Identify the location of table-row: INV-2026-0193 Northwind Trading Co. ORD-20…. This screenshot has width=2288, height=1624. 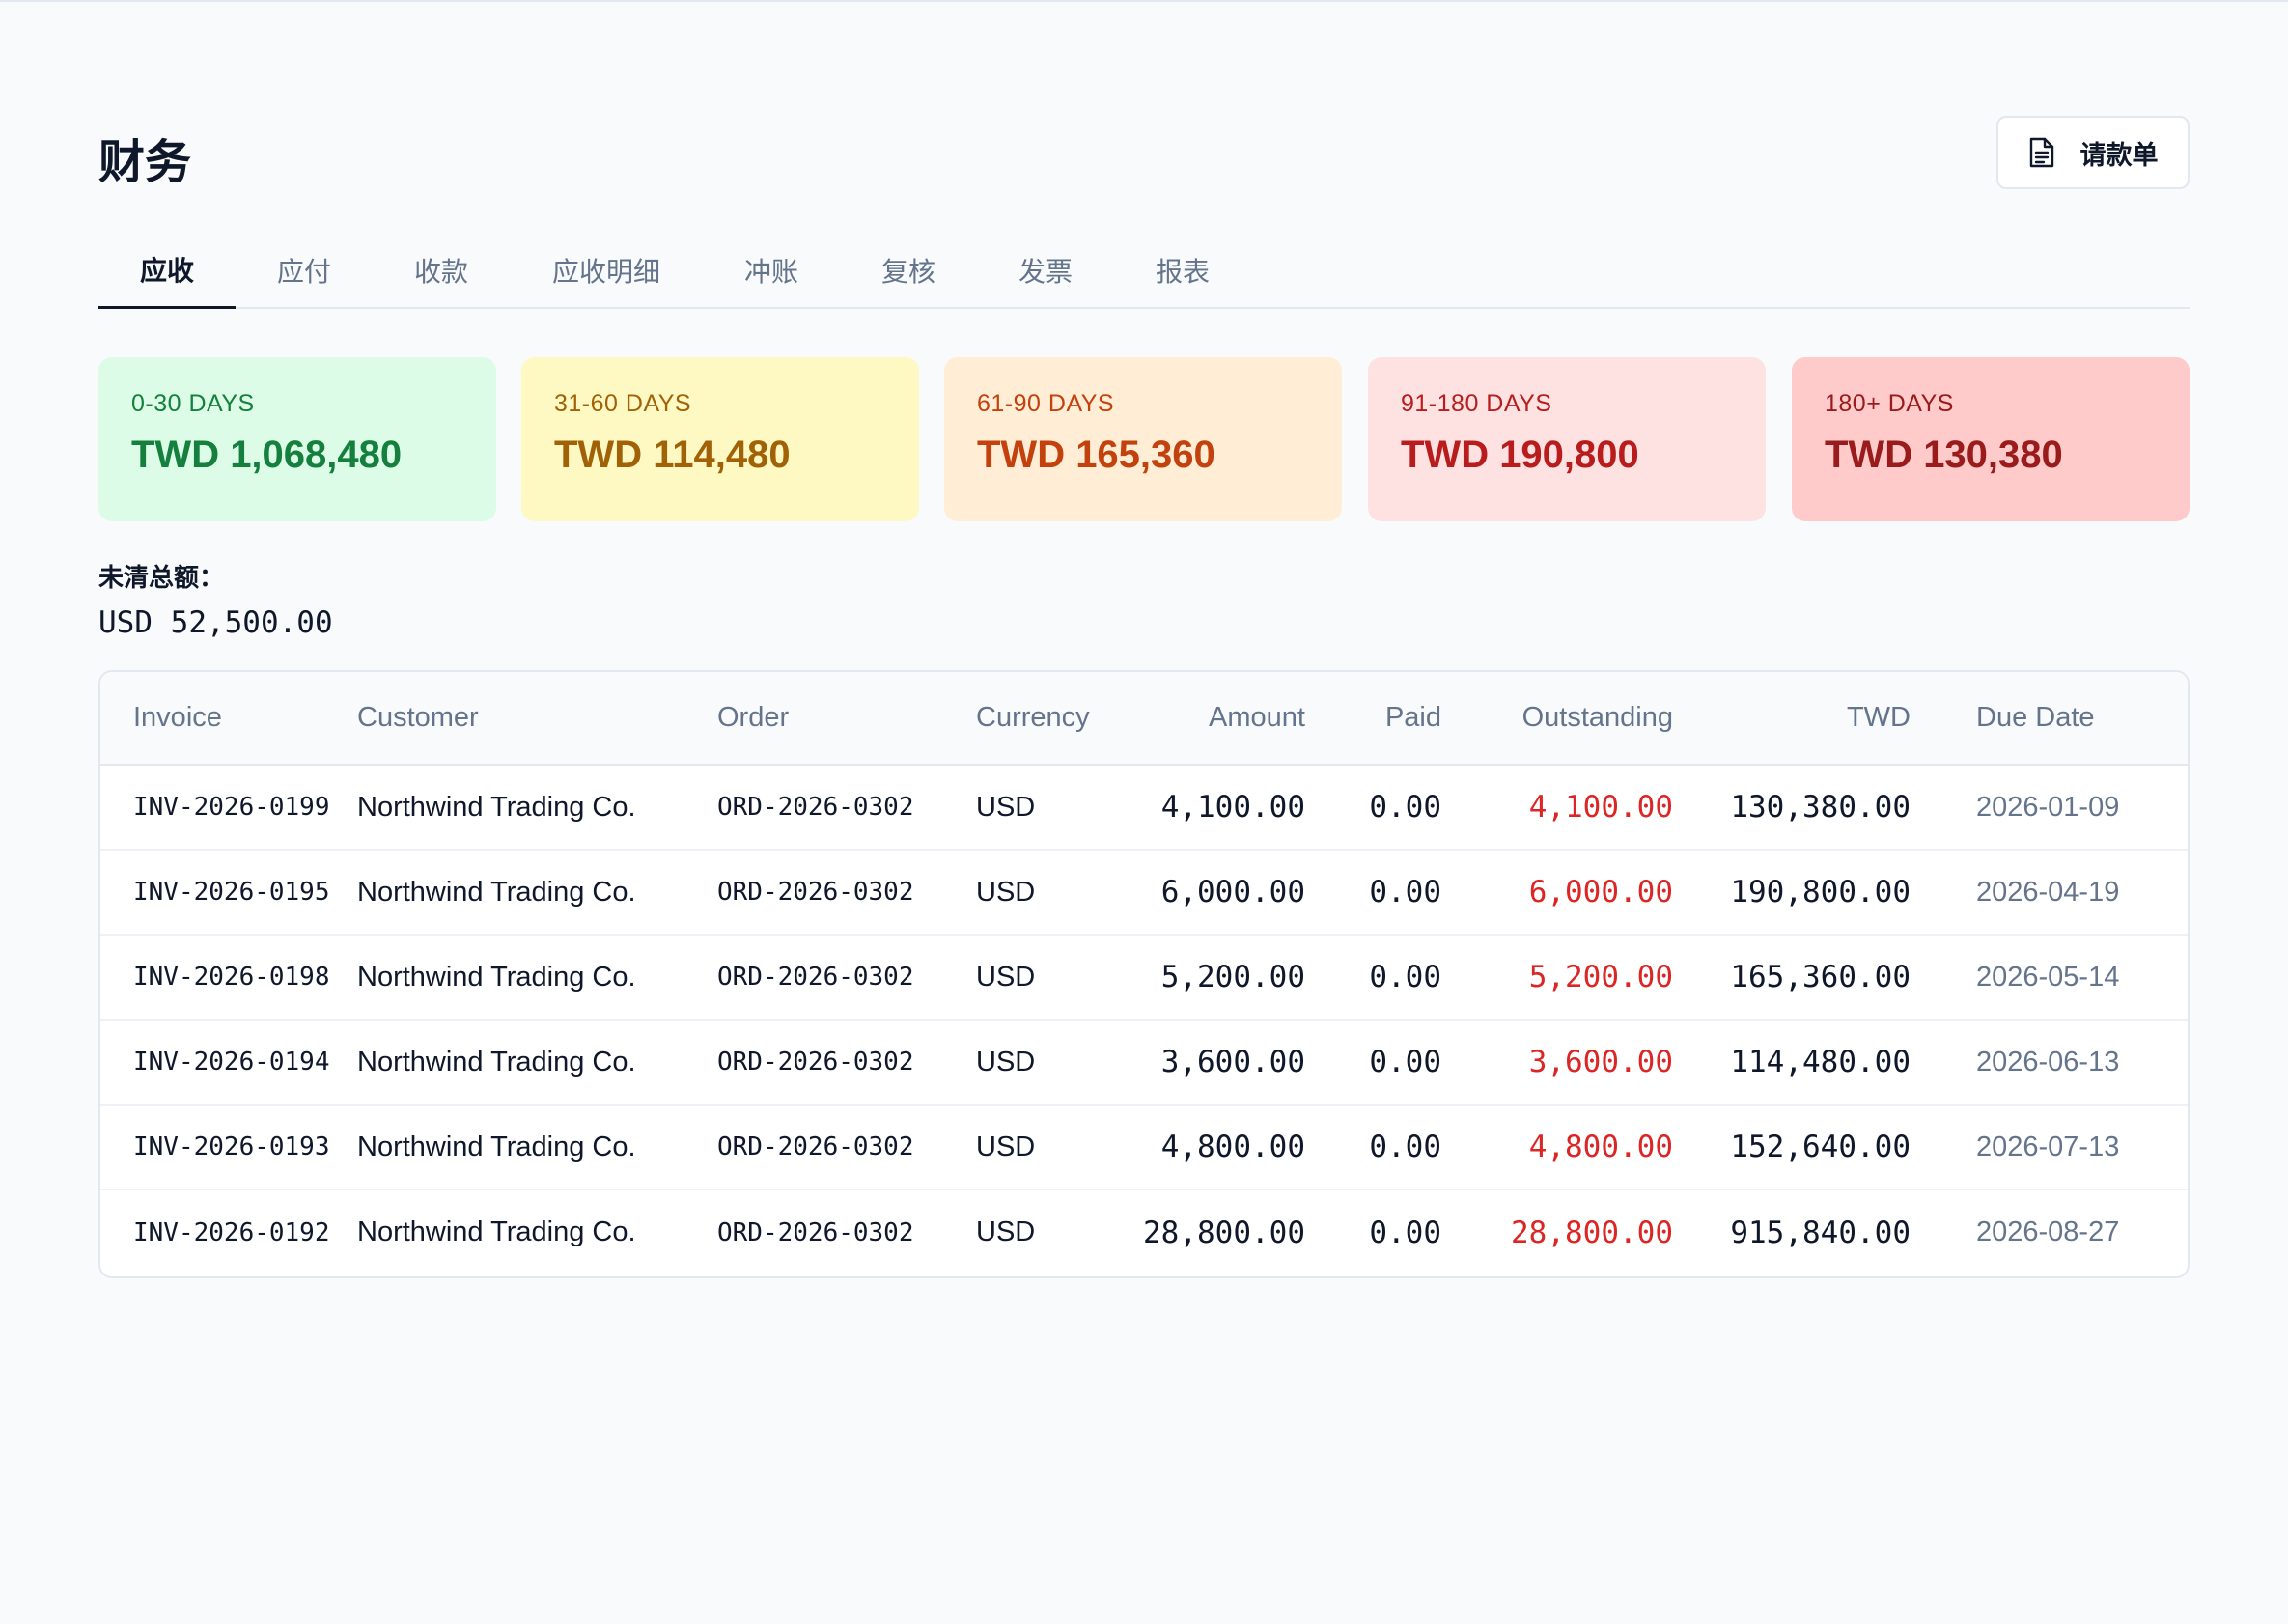
(1144, 1147).